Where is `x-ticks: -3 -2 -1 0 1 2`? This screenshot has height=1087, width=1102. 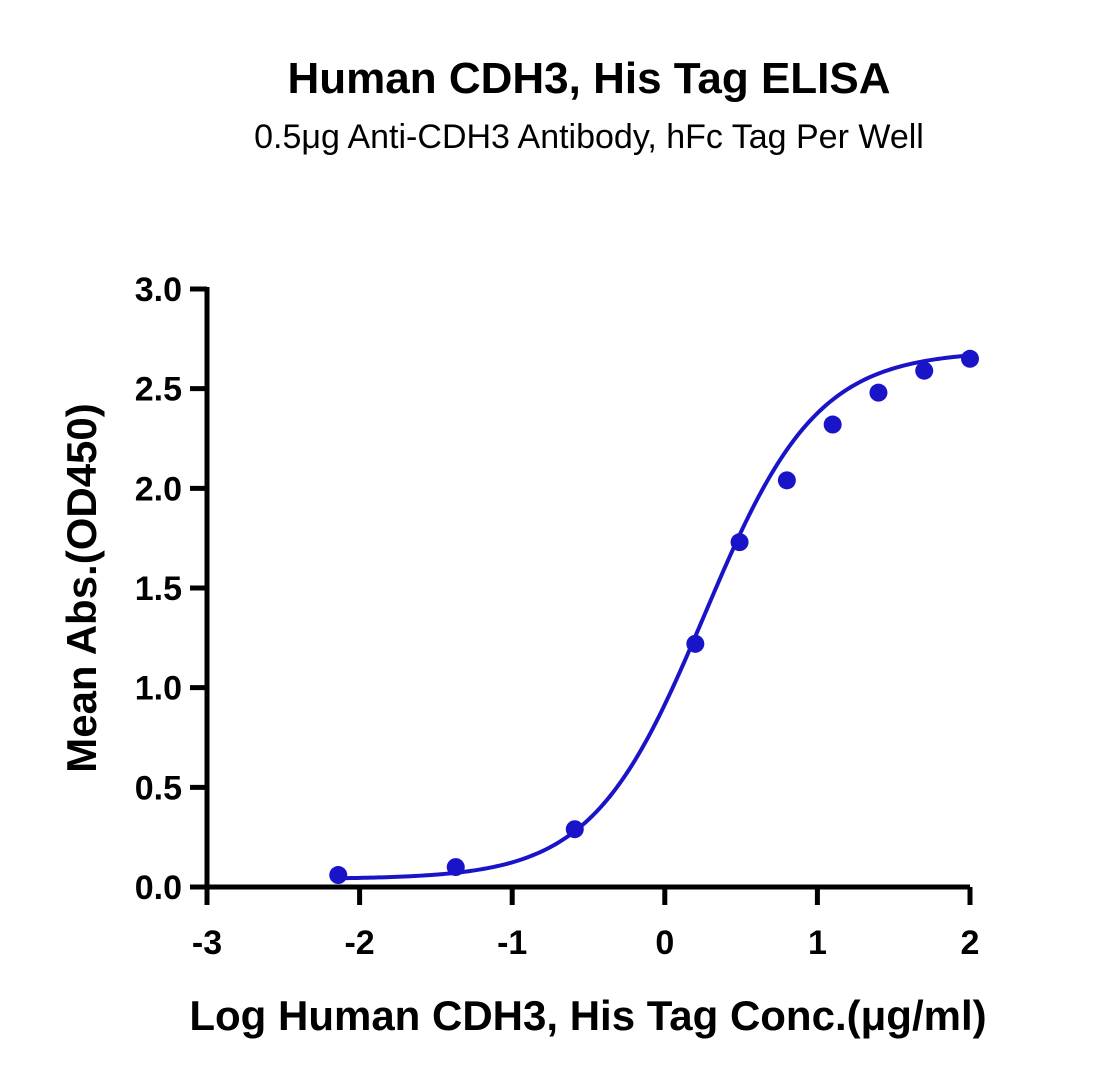
x-ticks: -3 -2 -1 0 1 2 is located at coordinates (586, 924).